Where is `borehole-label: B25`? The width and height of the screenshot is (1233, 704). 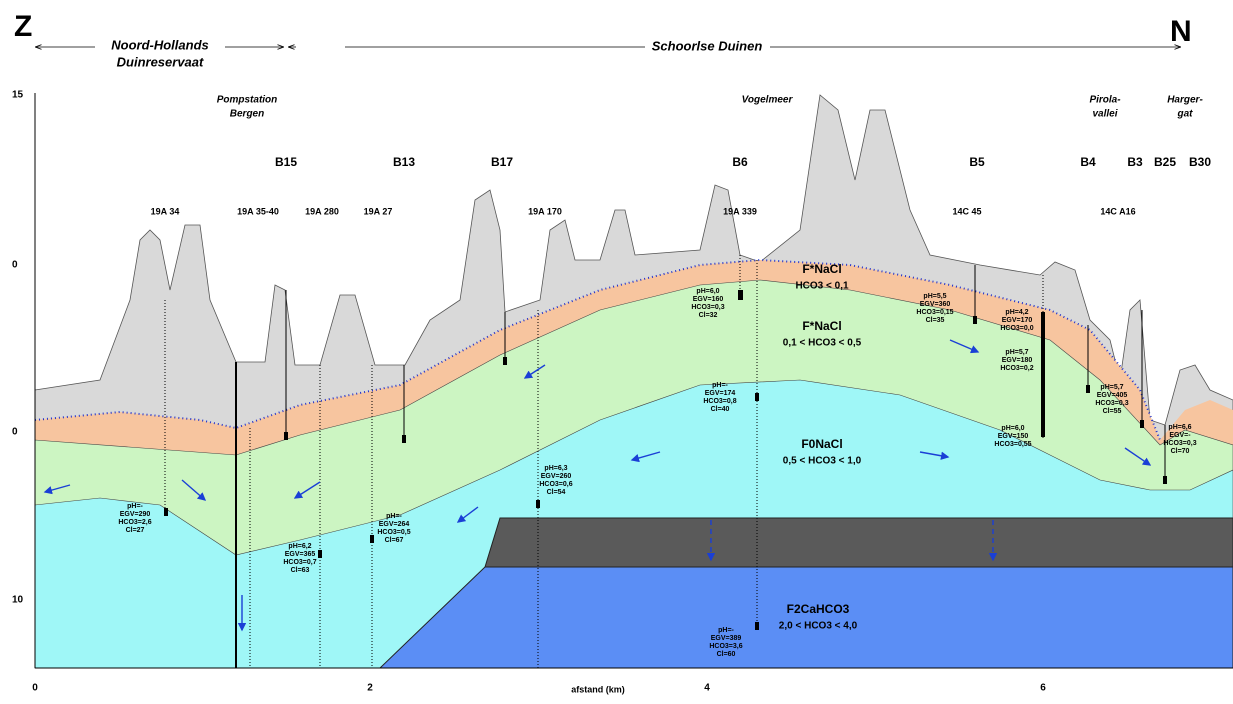
borehole-label: B25 is located at coordinates (1165, 162).